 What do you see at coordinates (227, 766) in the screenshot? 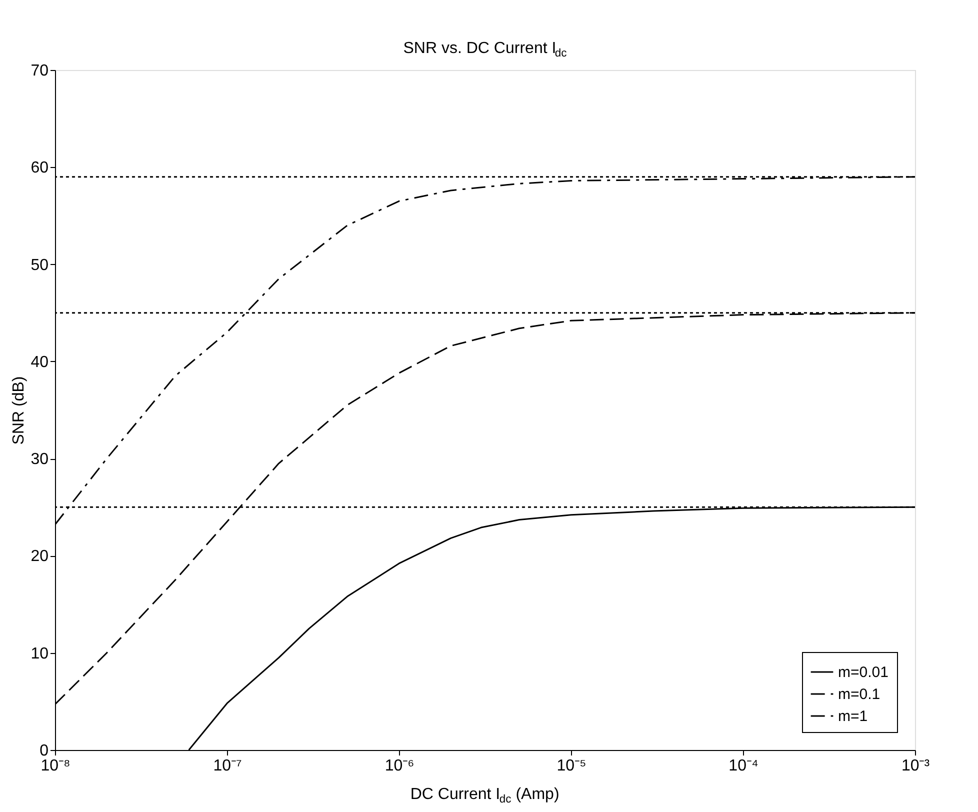
I see `x-tick-label: 10⁻⁷` at bounding box center [227, 766].